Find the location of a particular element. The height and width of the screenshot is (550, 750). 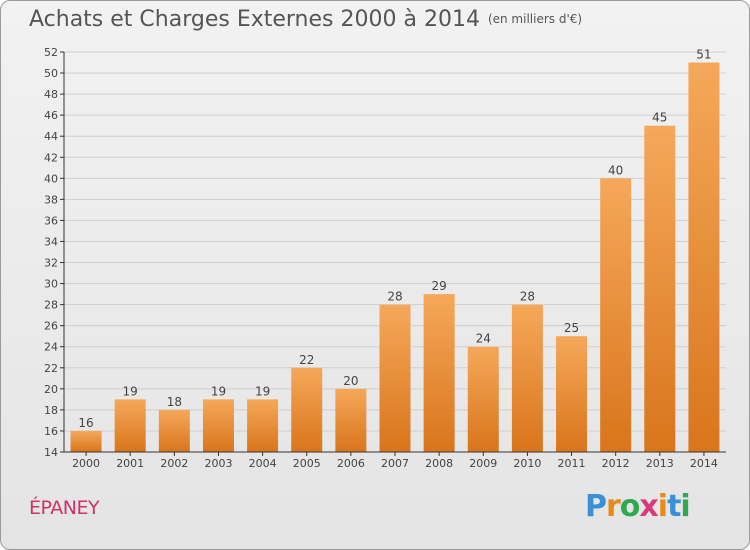

x-tick-label-2002: 2002 is located at coordinates (174, 463).